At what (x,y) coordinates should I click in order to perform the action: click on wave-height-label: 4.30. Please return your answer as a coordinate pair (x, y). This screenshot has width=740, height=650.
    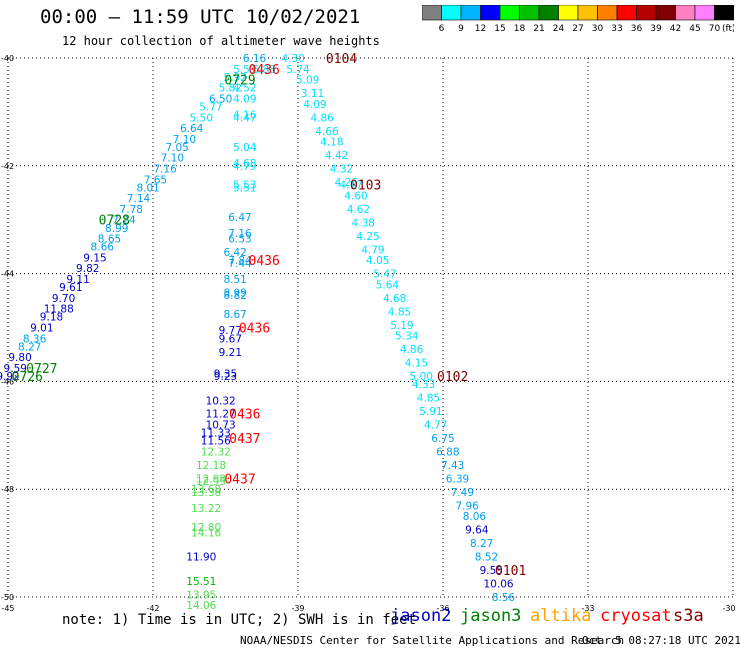
    Looking at the image, I should click on (292, 59).